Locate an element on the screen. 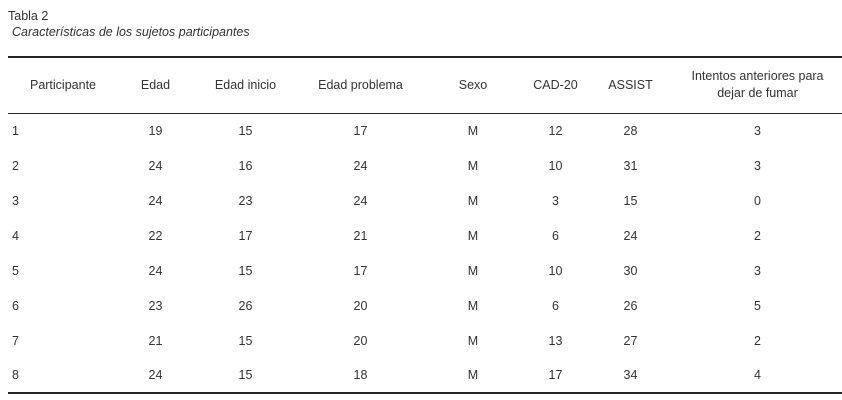 This screenshot has width=842, height=400. table-row: 5 24 15 17 M 10 30 3 is located at coordinates (425, 270).